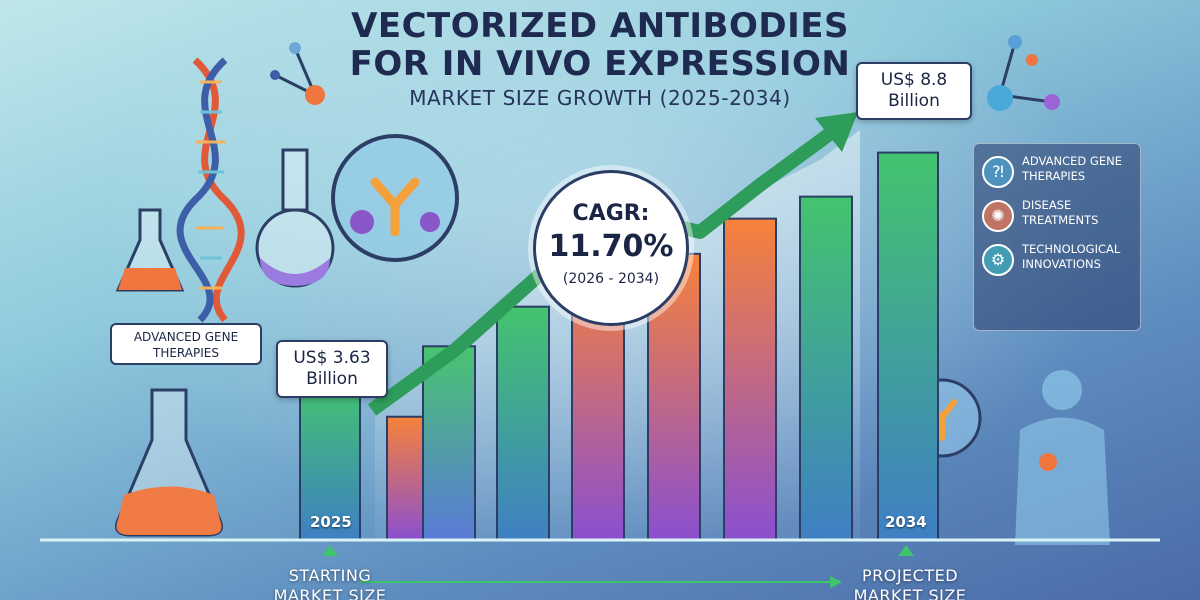  I want to click on antibody-lens-icon, so click(395, 198).